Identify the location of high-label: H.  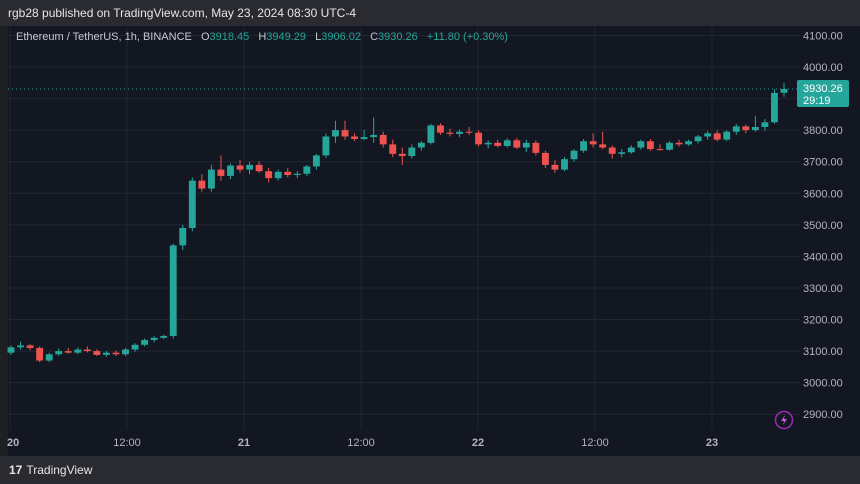
(262, 37).